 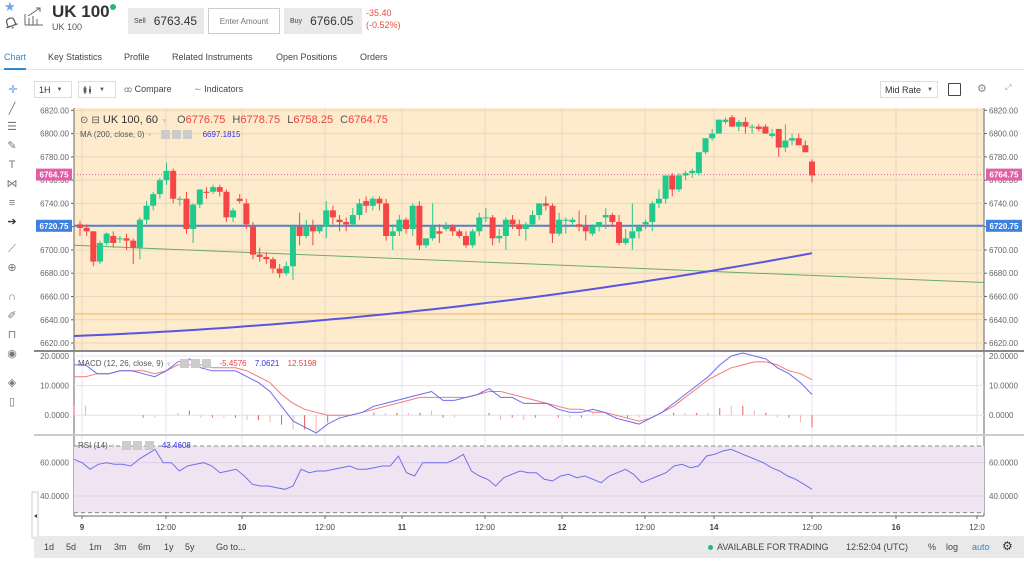 What do you see at coordinates (12, 354) in the screenshot?
I see `eye-icon: ◉` at bounding box center [12, 354].